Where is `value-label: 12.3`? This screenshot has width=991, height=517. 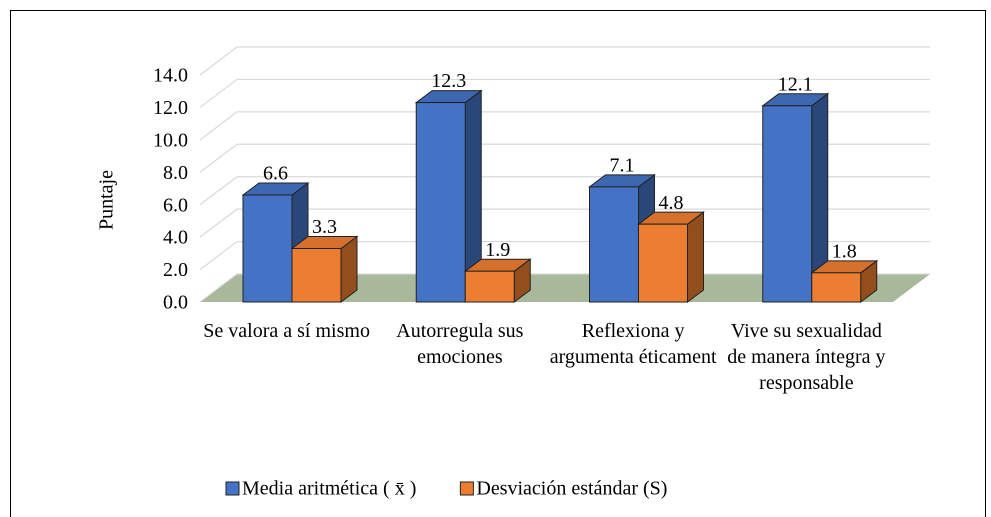
value-label: 12.3 is located at coordinates (448, 81).